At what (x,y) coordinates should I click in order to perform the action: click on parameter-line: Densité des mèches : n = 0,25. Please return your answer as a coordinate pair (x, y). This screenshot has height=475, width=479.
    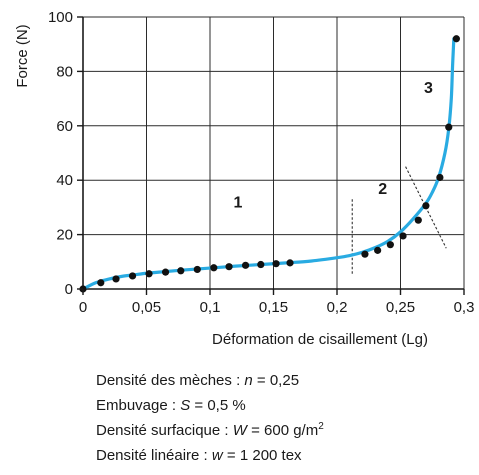
    Looking at the image, I should click on (281, 380).